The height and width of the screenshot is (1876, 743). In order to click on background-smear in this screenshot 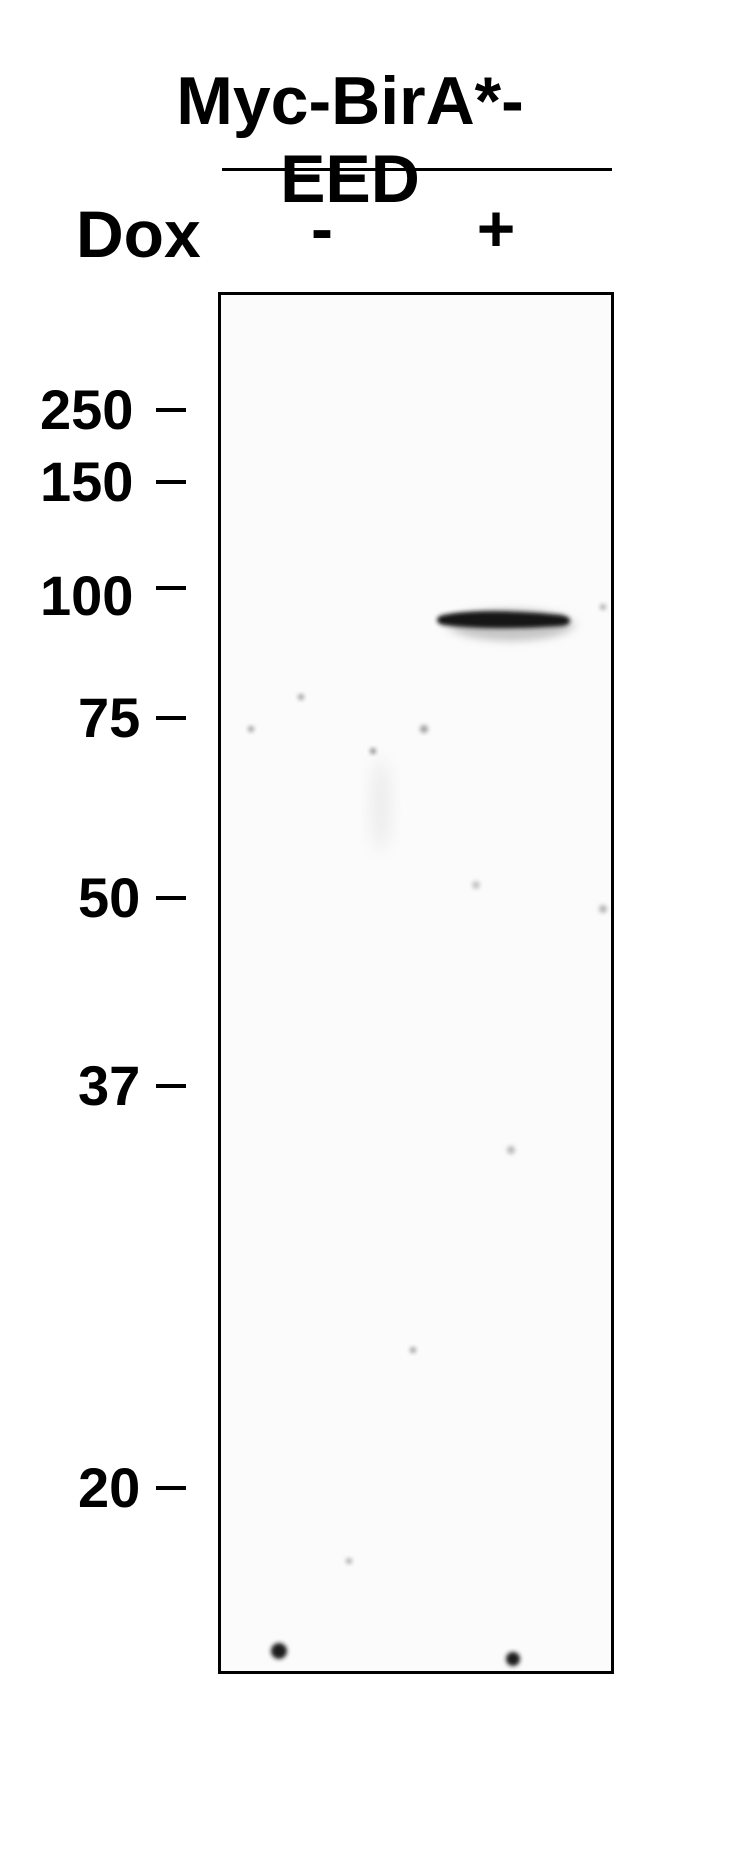, I will do `click(381, 805)`.